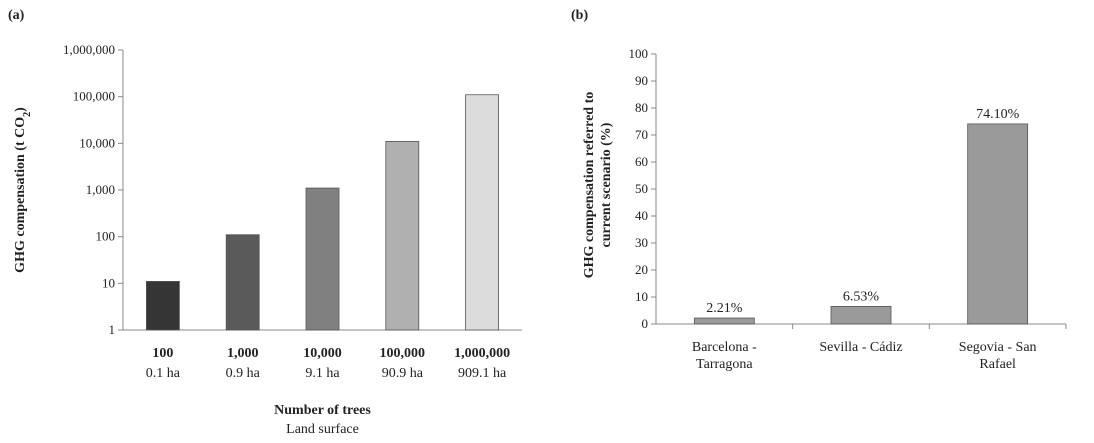 This screenshot has height=443, width=1094. Describe the element at coordinates (860, 347) in the screenshot. I see `chart-b-category-label: Sevilla - Cádiz` at that location.